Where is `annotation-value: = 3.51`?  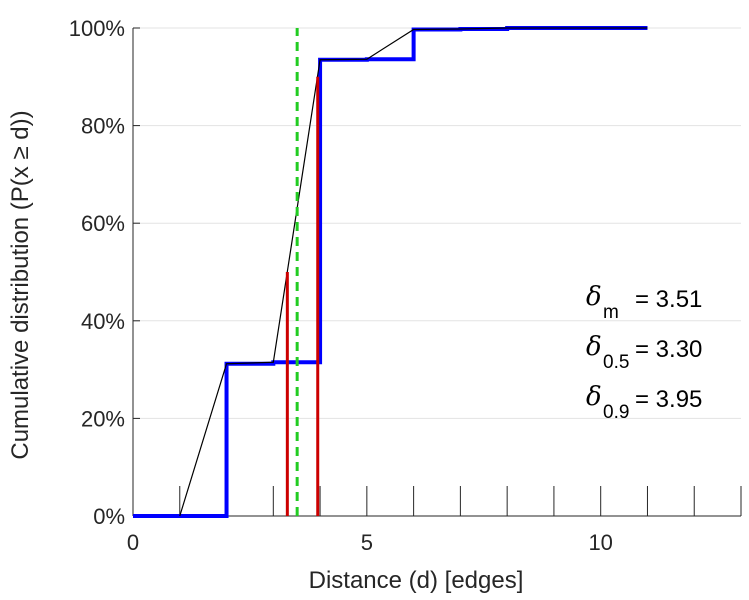 annotation-value: = 3.51 is located at coordinates (668, 299).